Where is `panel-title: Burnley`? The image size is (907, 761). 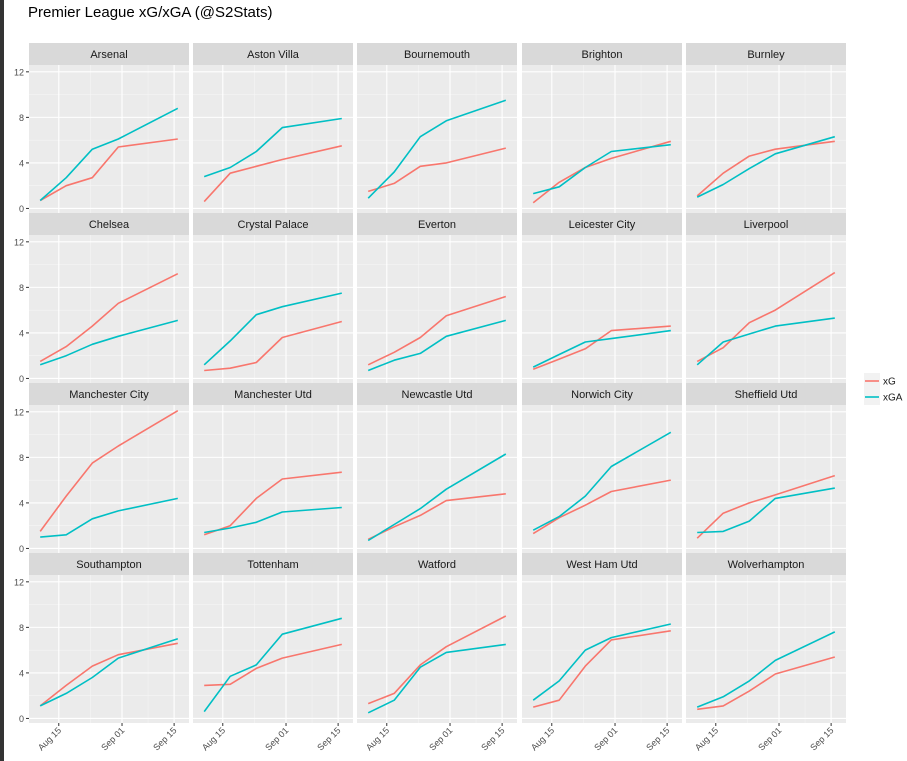 panel-title: Burnley is located at coordinates (766, 55).